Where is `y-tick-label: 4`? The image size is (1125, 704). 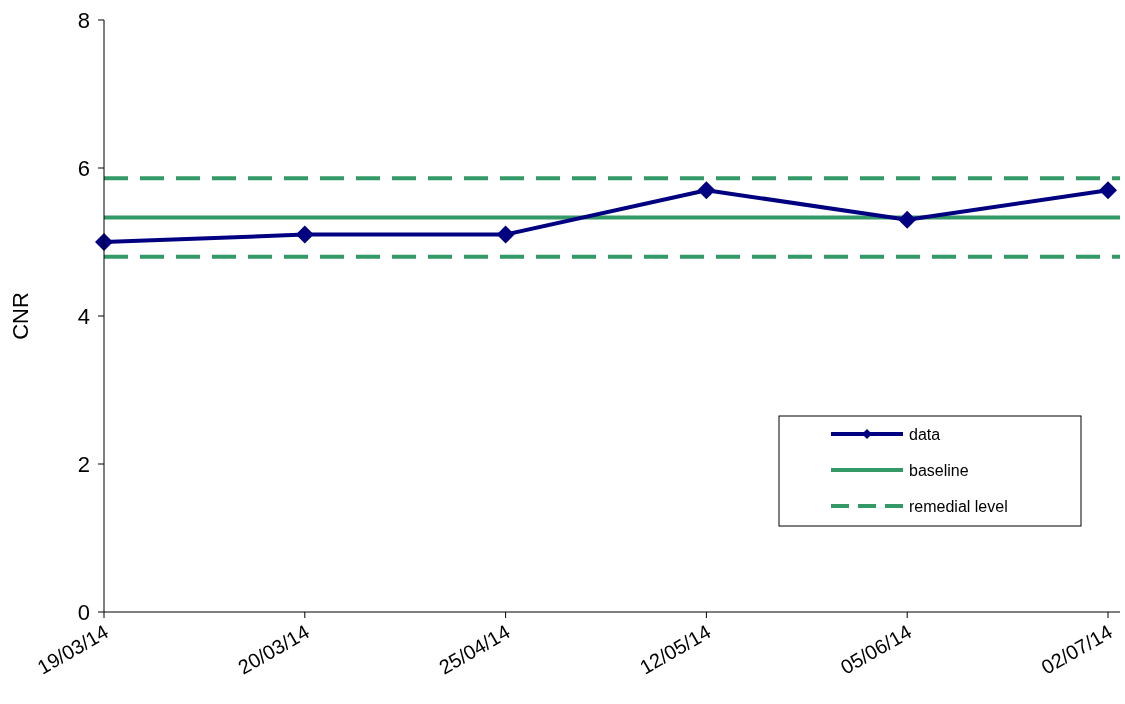 y-tick-label: 4 is located at coordinates (83, 316).